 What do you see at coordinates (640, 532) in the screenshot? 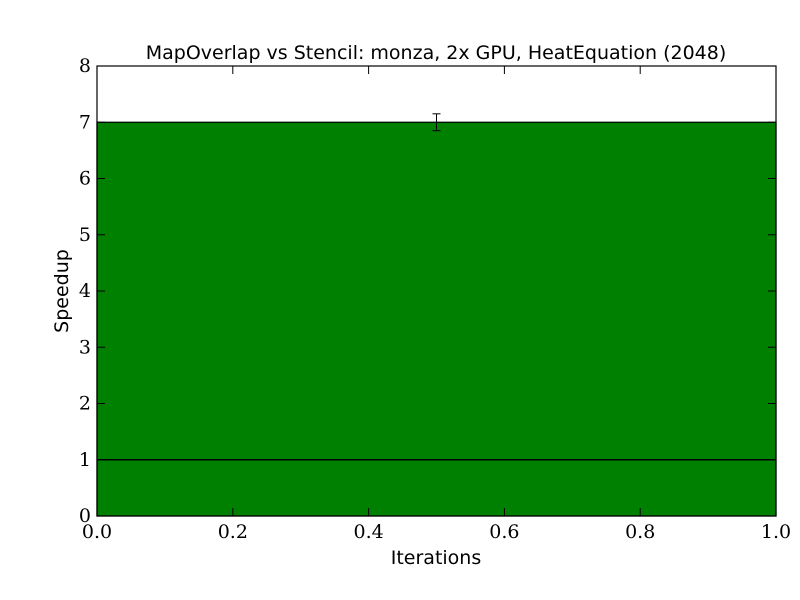
I see `x-tick-label-4: 0.8` at bounding box center [640, 532].